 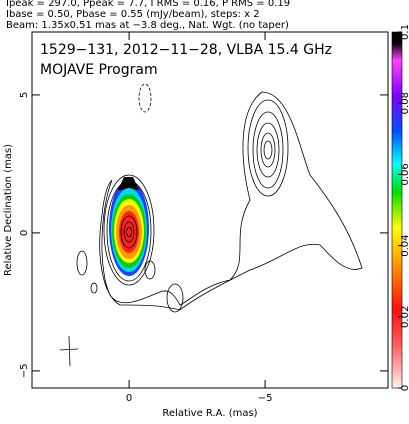 What do you see at coordinates (404, 32) in the screenshot?
I see `colorbar-tick-label: 0.1` at bounding box center [404, 32].